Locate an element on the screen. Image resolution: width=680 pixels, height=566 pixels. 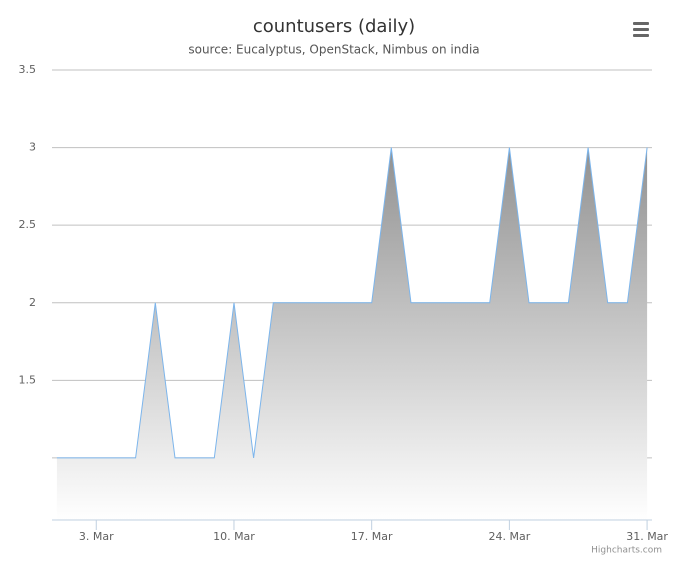
y-tick-label: 2 is located at coordinates (32, 302).